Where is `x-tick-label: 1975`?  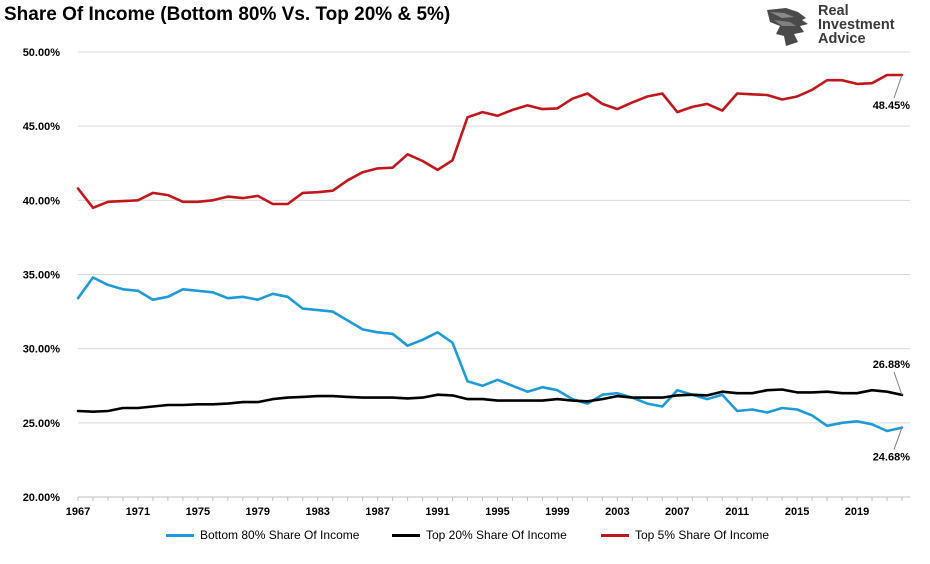 x-tick-label: 1975 is located at coordinates (198, 512).